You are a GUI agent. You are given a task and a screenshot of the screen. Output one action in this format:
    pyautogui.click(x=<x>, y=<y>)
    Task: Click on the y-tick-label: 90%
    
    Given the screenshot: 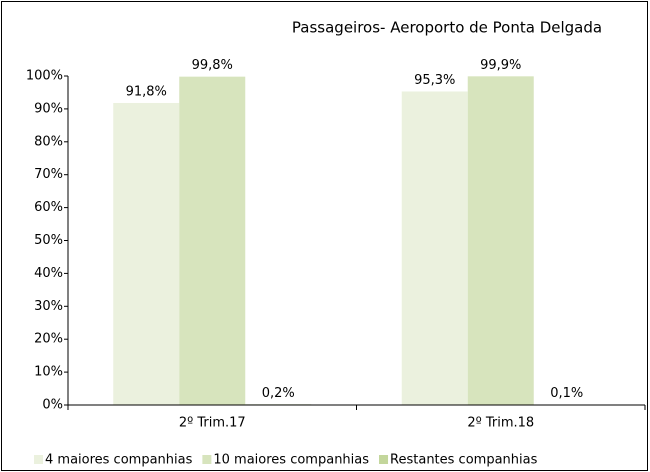 What is the action you would take?
    pyautogui.click(x=48, y=108)
    